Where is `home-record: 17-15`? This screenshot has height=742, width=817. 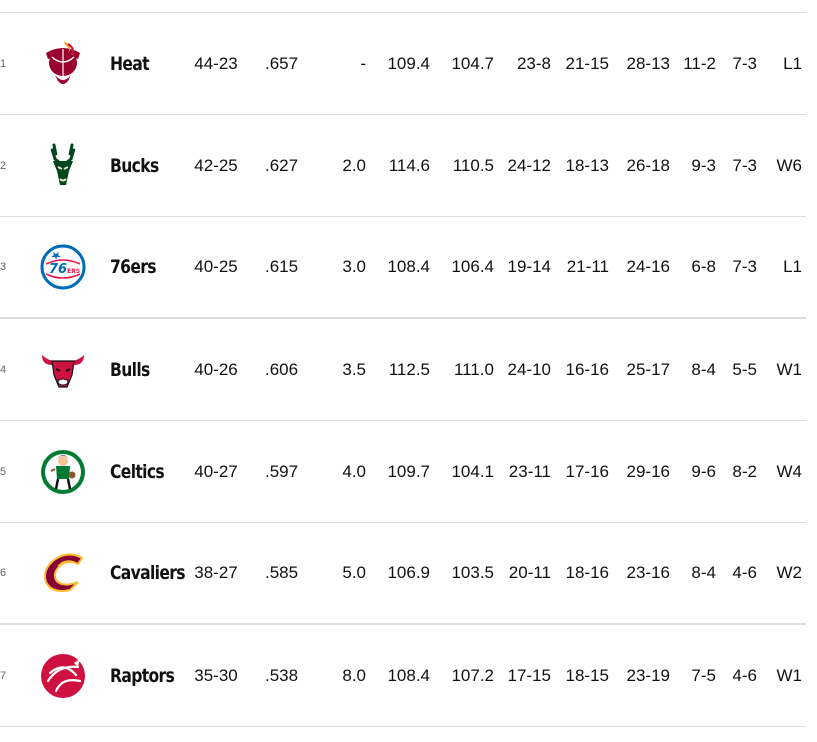 home-record: 17-15 is located at coordinates (529, 675).